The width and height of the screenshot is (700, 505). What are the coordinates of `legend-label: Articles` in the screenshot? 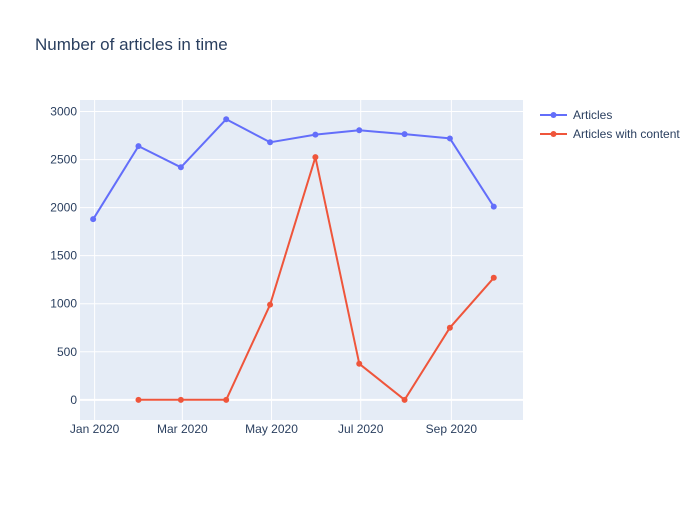 It's located at (592, 115).